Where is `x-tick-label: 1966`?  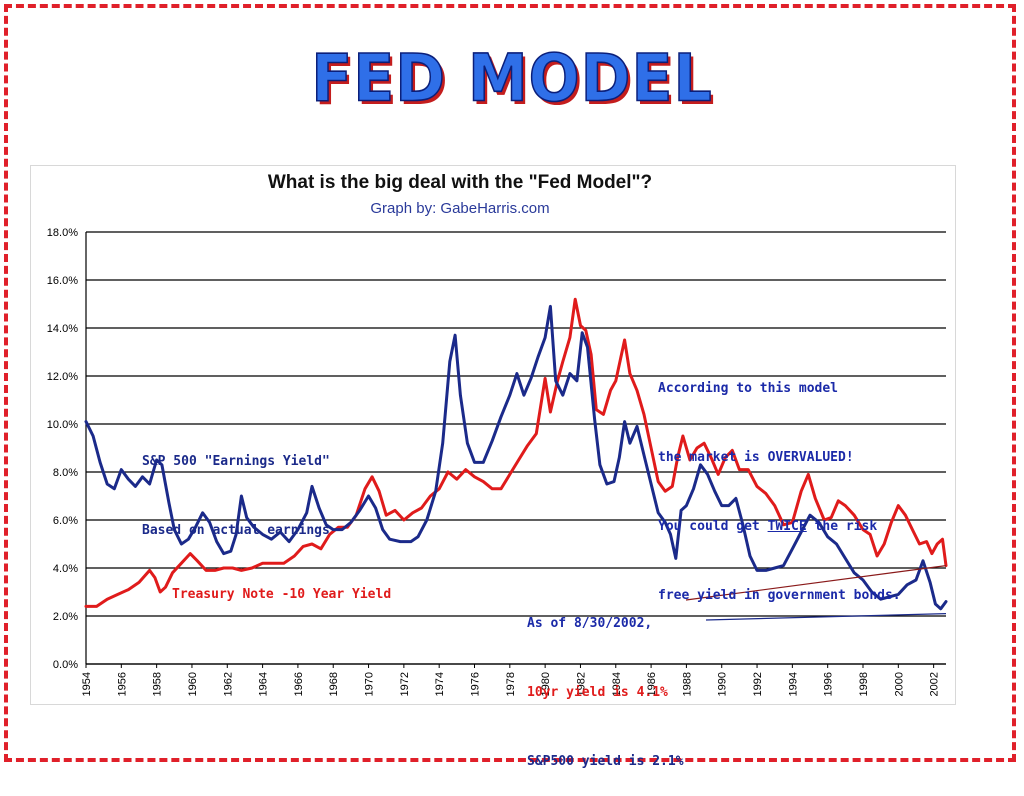 x-tick-label: 1966 is located at coordinates (299, 684).